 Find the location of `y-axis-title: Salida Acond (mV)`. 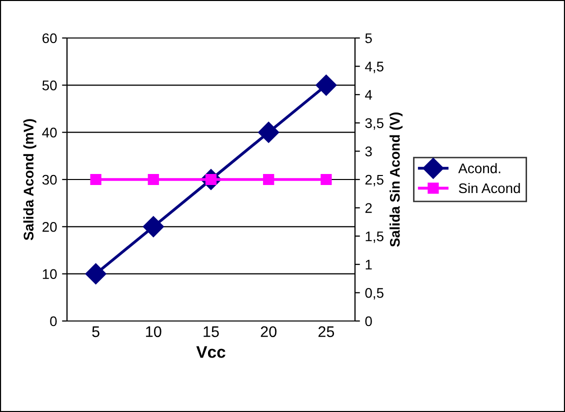

y-axis-title: Salida Acond (mV) is located at coordinates (29, 179).